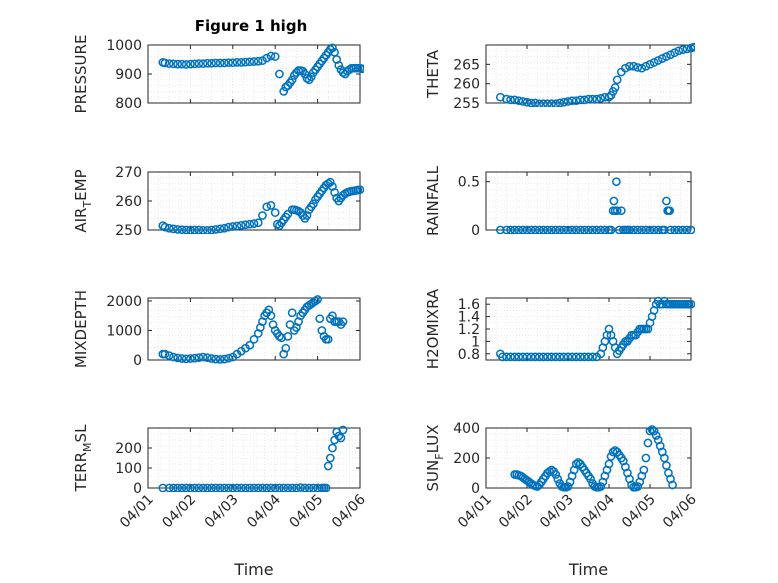  I want to click on y-tick-label: 250, so click(128, 231).